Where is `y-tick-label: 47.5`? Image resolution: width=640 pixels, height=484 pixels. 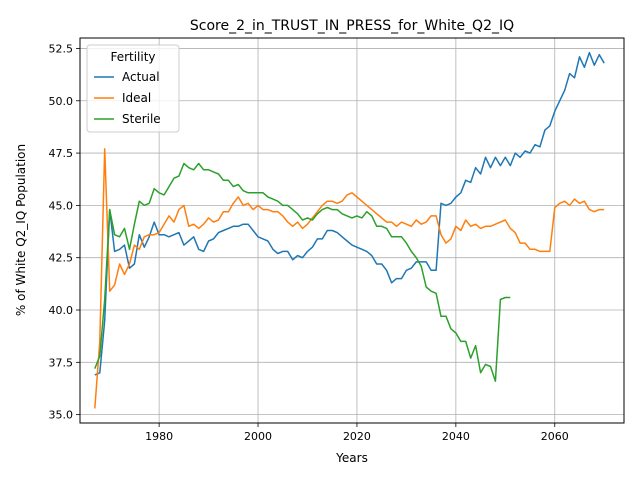 y-tick-label: 47.5 is located at coordinates (61, 153).